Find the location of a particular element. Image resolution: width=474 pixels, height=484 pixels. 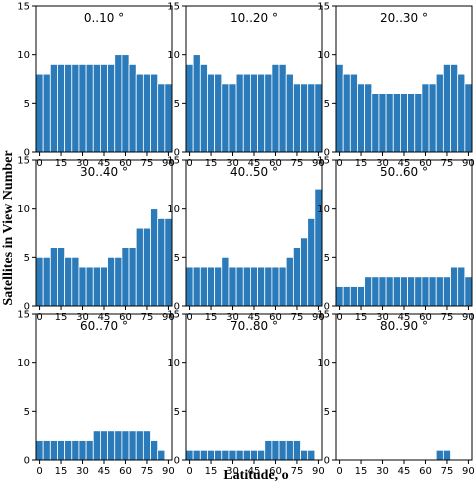

panel-title: 50..60 ° is located at coordinates (404, 172).